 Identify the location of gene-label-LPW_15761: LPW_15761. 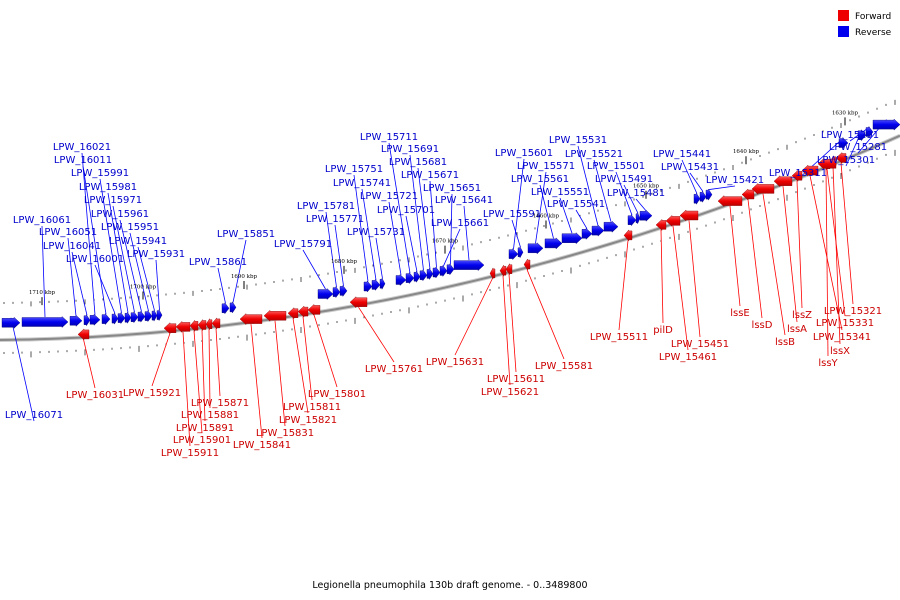
(394, 369).